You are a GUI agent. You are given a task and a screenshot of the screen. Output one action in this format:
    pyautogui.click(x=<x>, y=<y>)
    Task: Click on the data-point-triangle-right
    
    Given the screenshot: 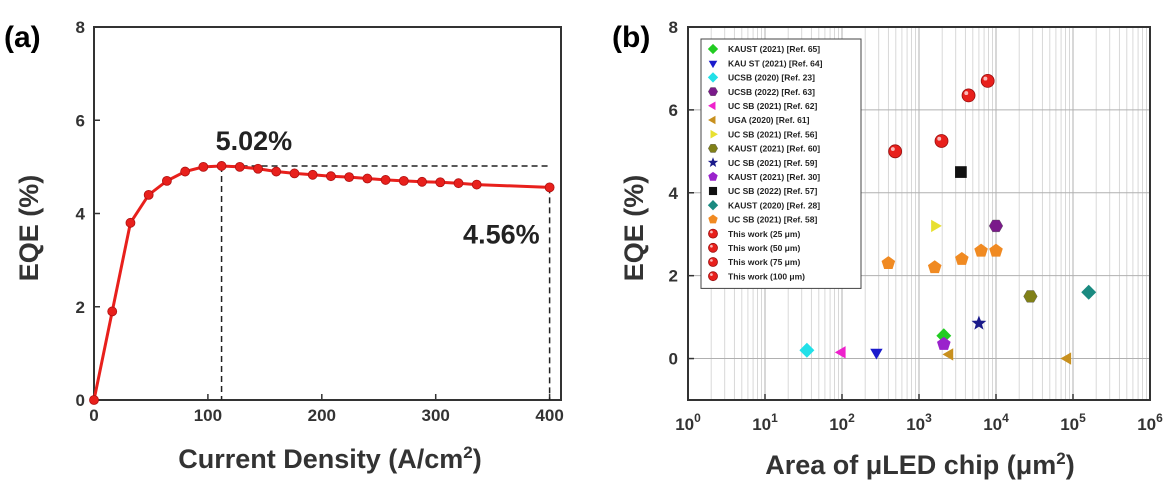 What is the action you would take?
    pyautogui.click(x=936, y=226)
    